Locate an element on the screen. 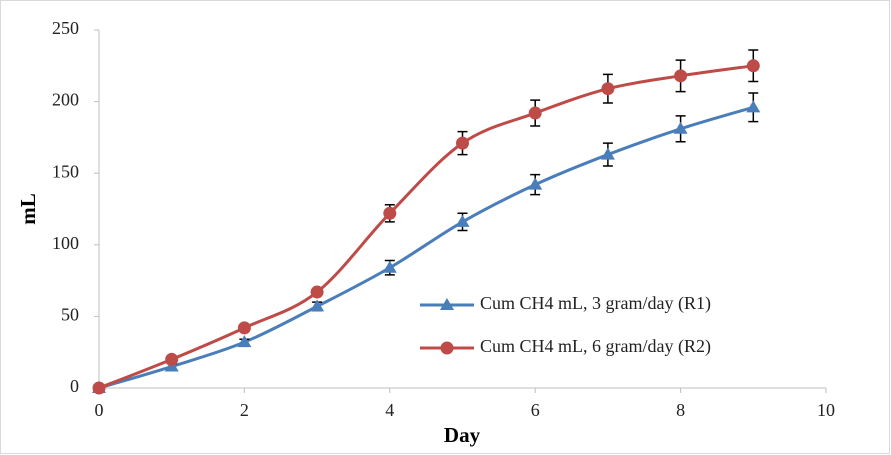 The image size is (891, 455). x-tick-label: 6 is located at coordinates (535, 410).